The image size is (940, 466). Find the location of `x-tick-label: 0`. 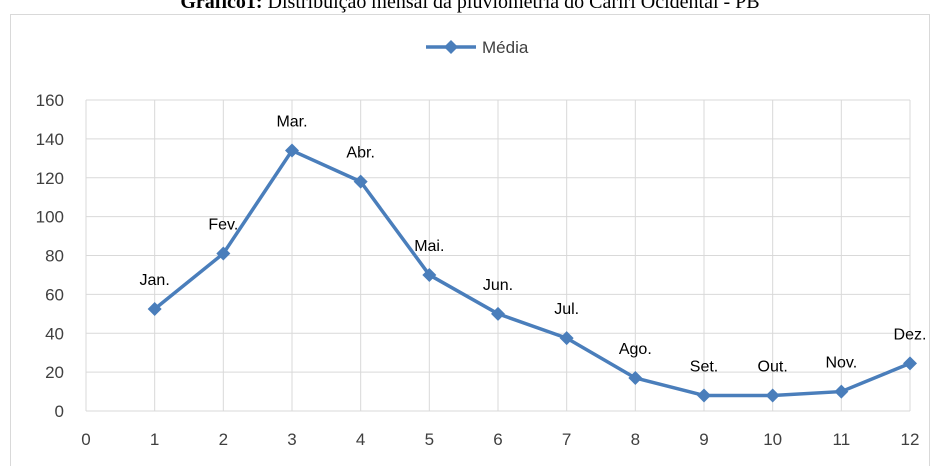

x-tick-label: 0 is located at coordinates (85, 439).